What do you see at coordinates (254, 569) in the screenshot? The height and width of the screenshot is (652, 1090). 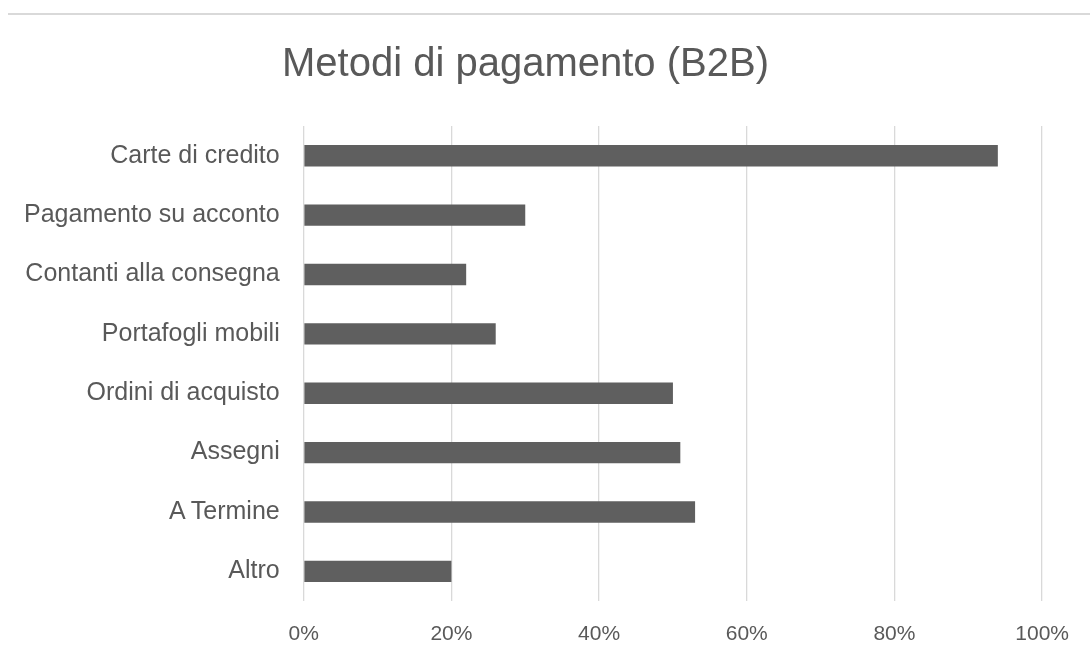 I see `y-tick-label: Altro` at bounding box center [254, 569].